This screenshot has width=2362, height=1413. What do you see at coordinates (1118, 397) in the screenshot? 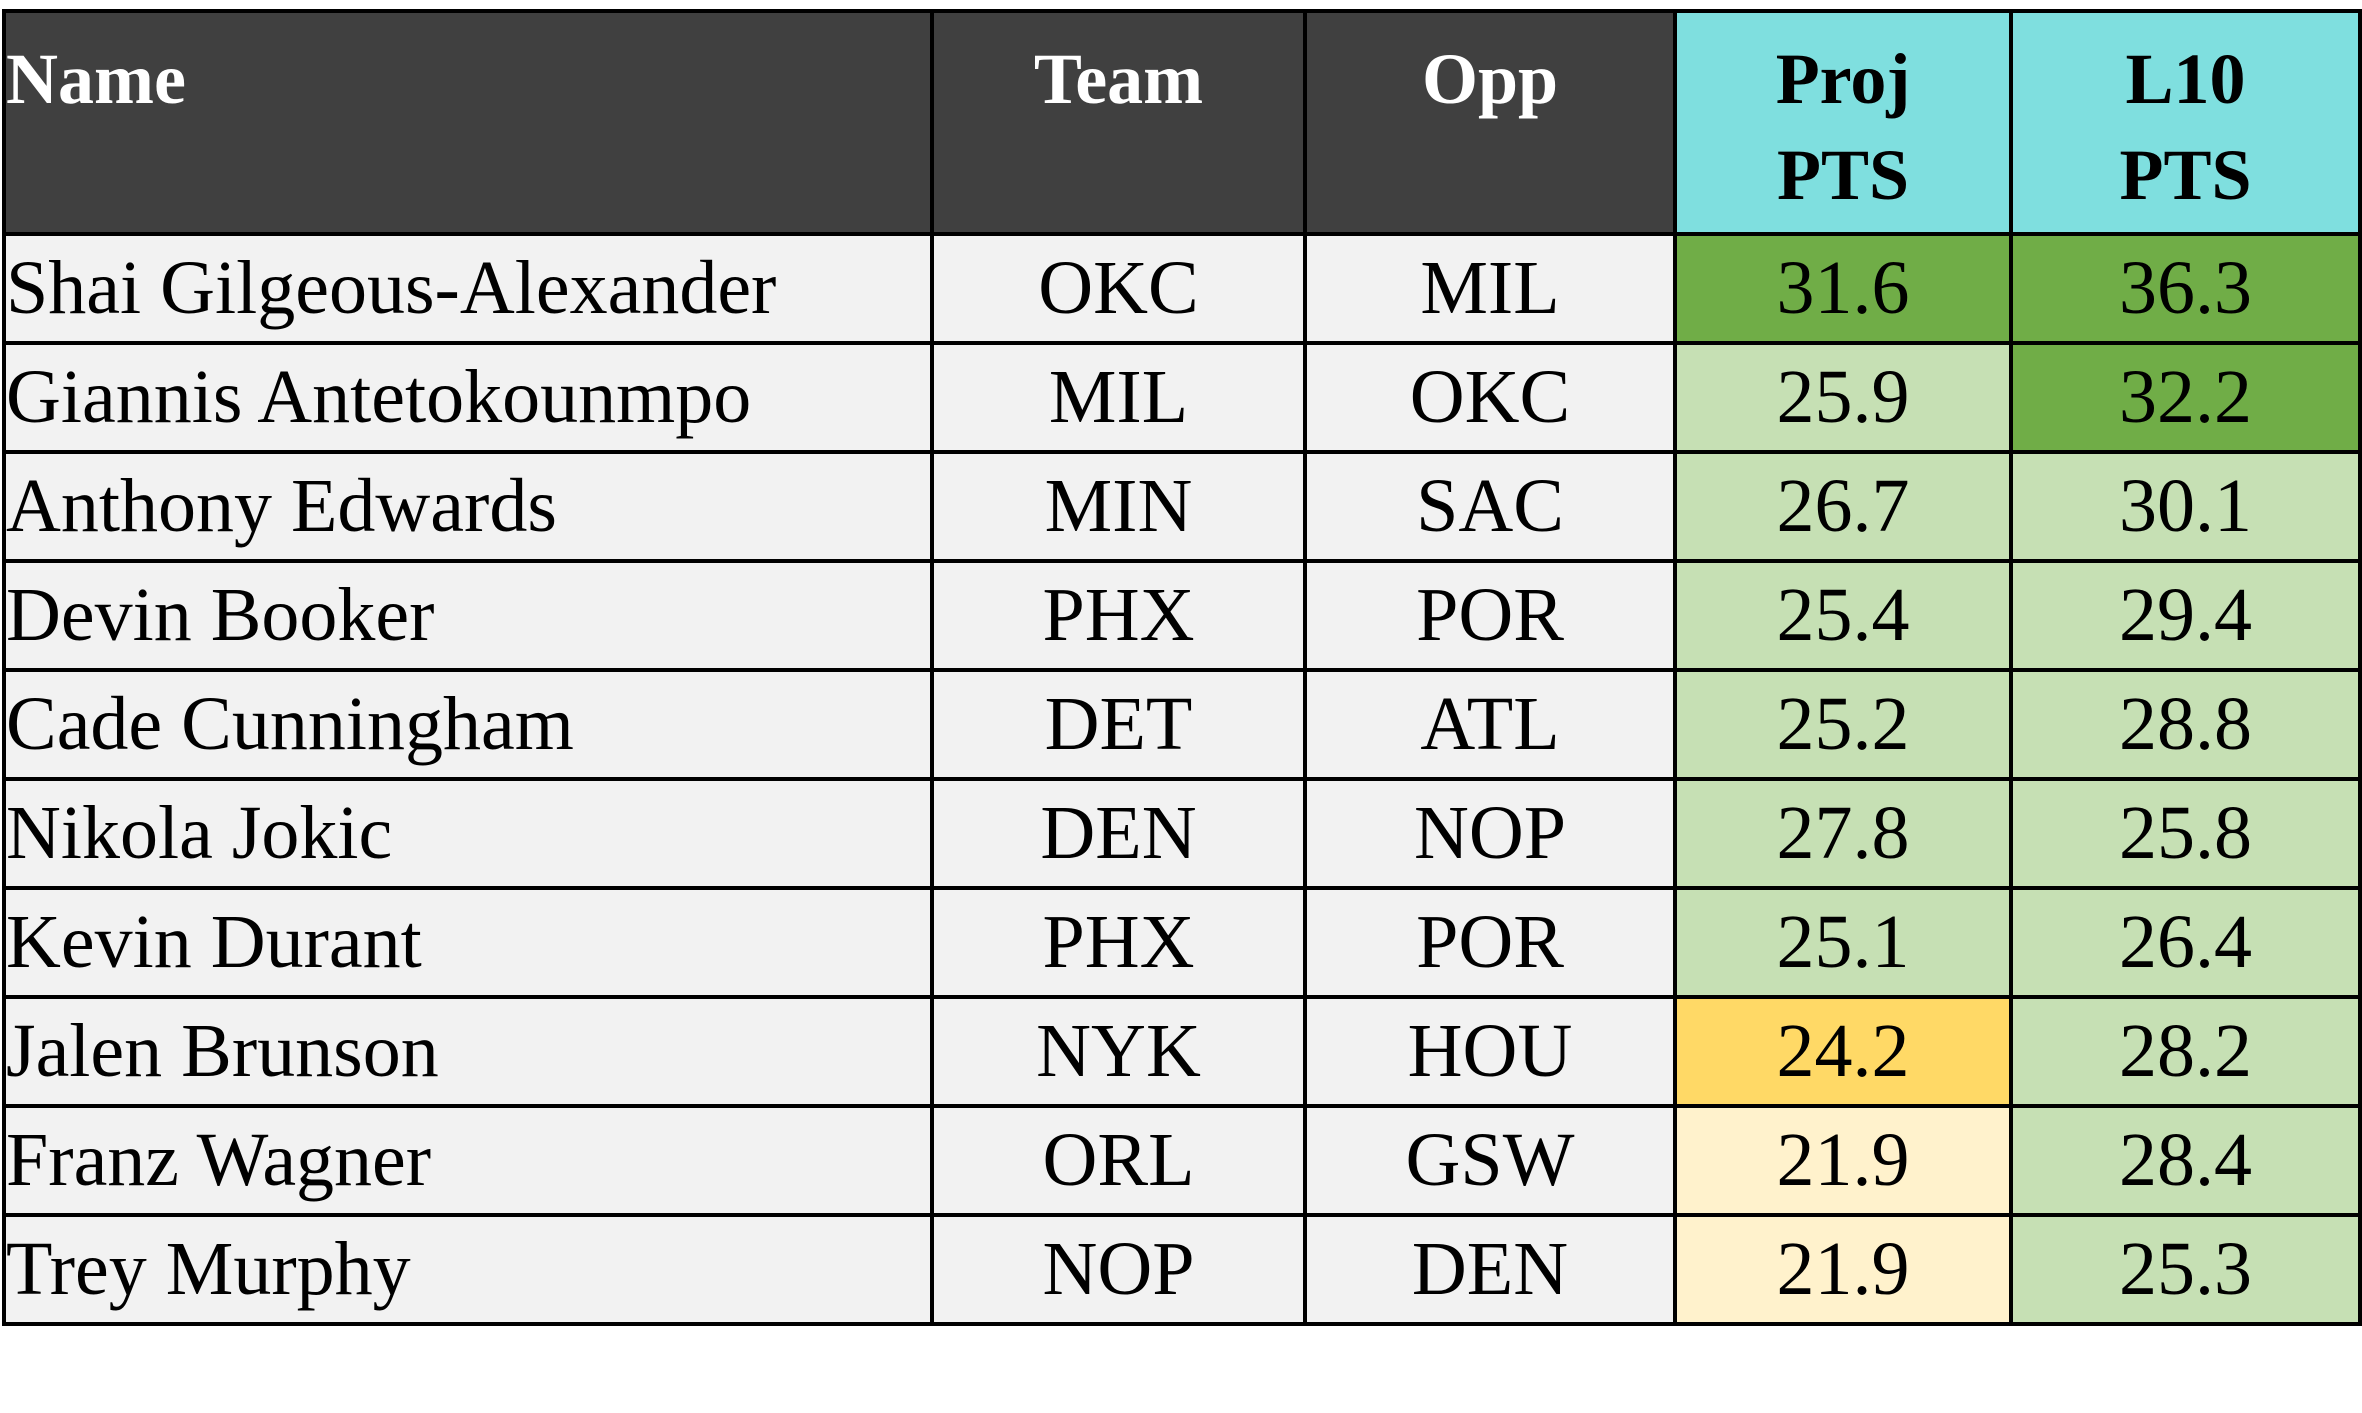
I see `team-cell: MIL` at bounding box center [1118, 397].